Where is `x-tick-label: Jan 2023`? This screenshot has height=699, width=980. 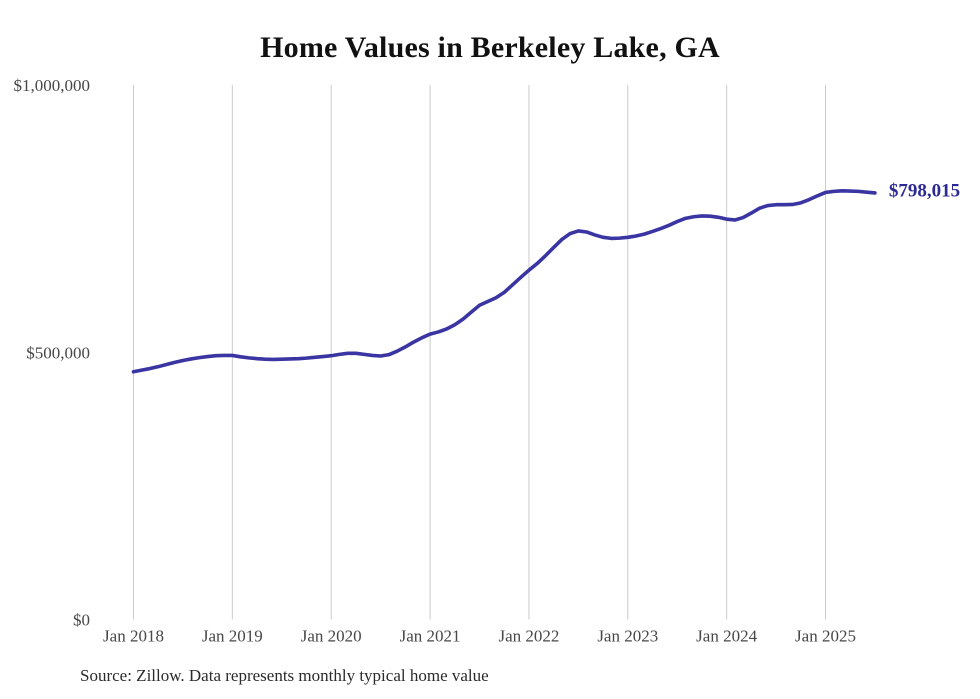 x-tick-label: Jan 2023 is located at coordinates (627, 636).